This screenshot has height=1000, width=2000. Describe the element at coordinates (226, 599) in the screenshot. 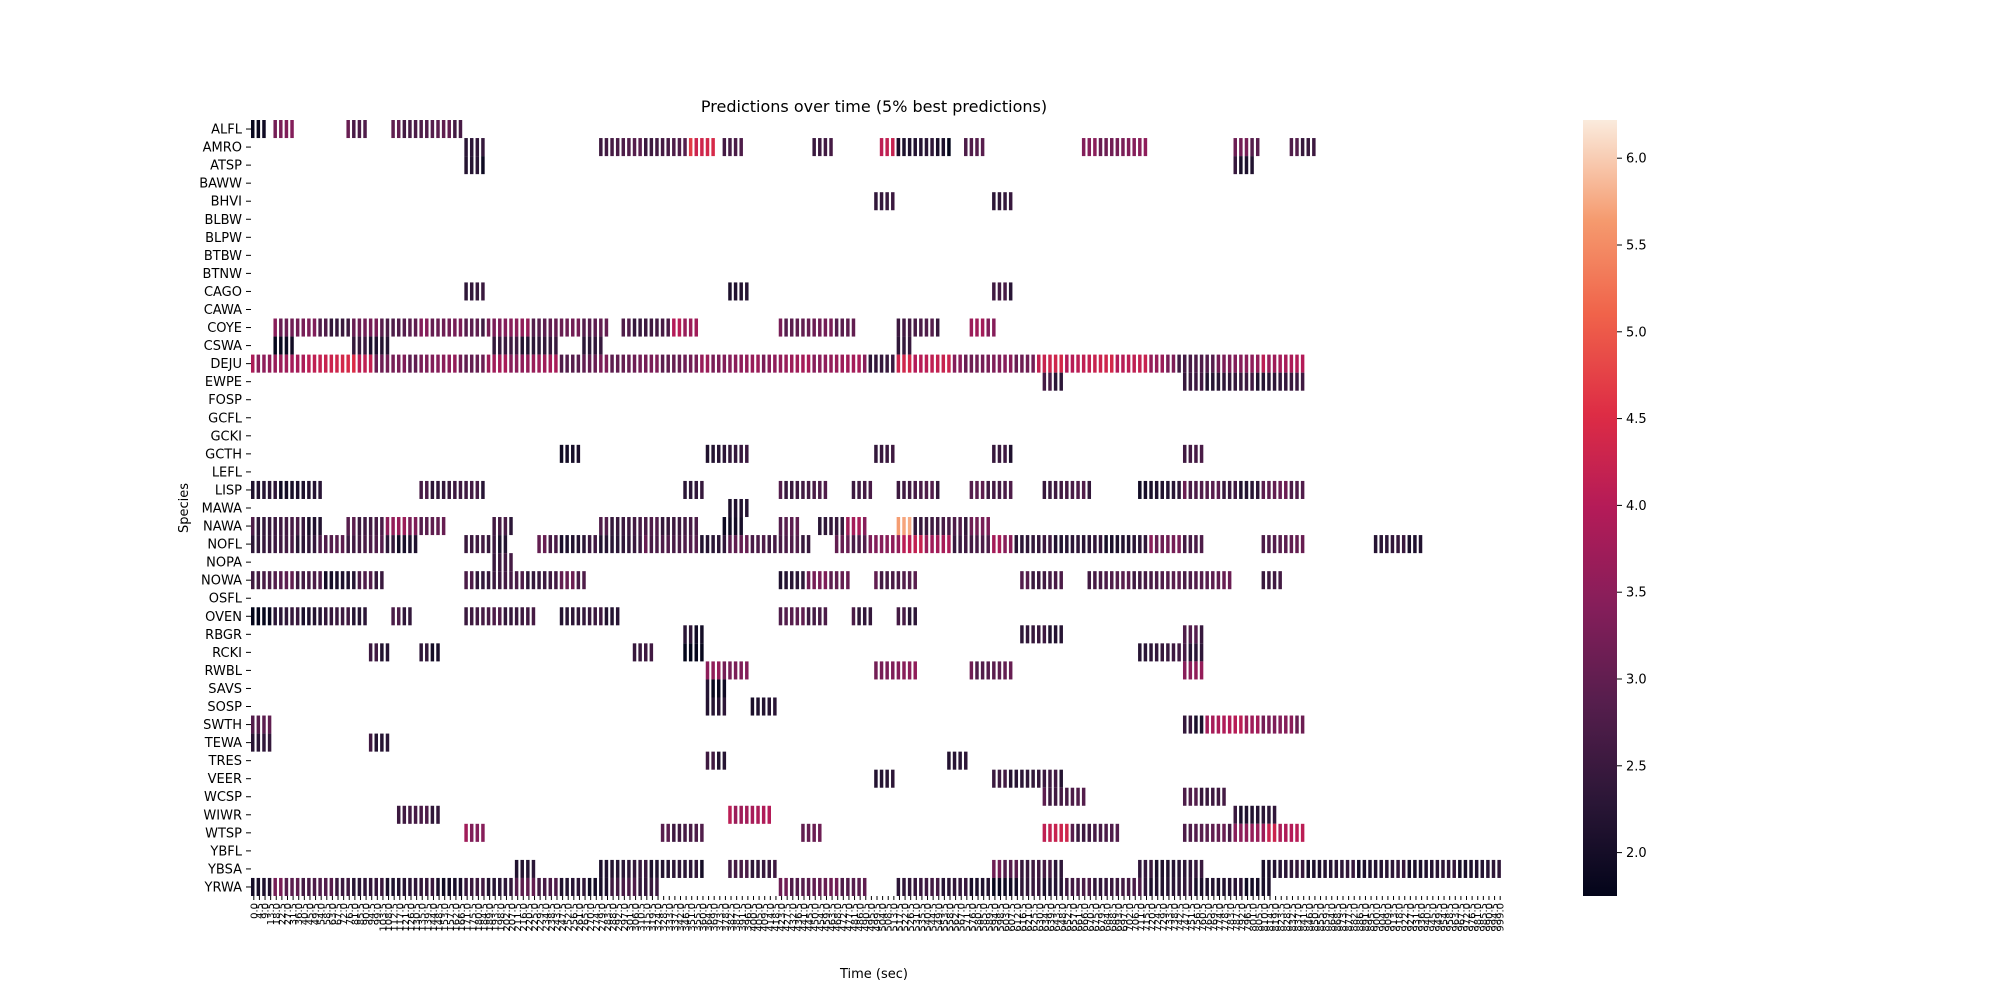

I see `y-tick-label: OSFL` at that location.